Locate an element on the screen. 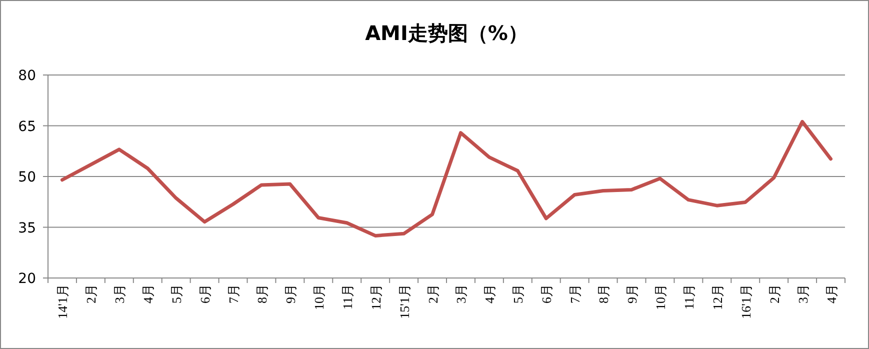  y-tick-label: 20 is located at coordinates (27, 279).